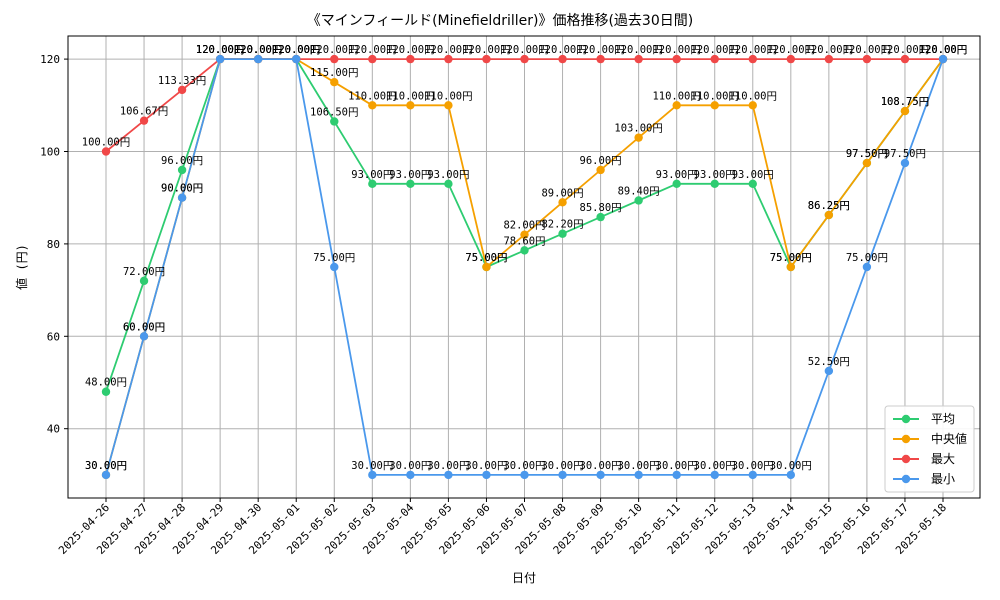 The height and width of the screenshot is (600, 1000). What do you see at coordinates (905, 102) in the screenshot?
I see `series-中央値-data-label: 108.75円` at bounding box center [905, 102].